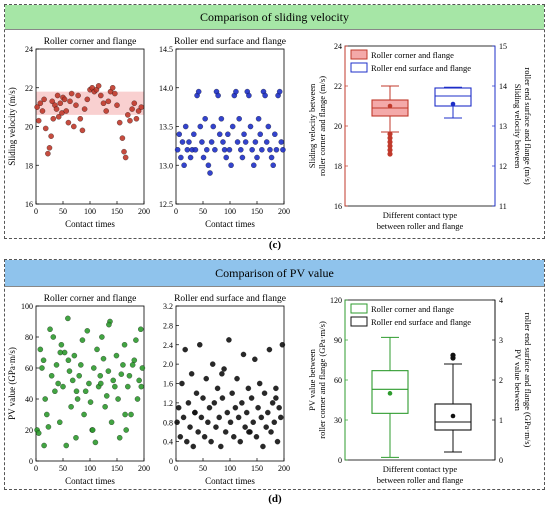  I want to click on right-y-axis-label: Sliding velocity between, so click(518, 126).